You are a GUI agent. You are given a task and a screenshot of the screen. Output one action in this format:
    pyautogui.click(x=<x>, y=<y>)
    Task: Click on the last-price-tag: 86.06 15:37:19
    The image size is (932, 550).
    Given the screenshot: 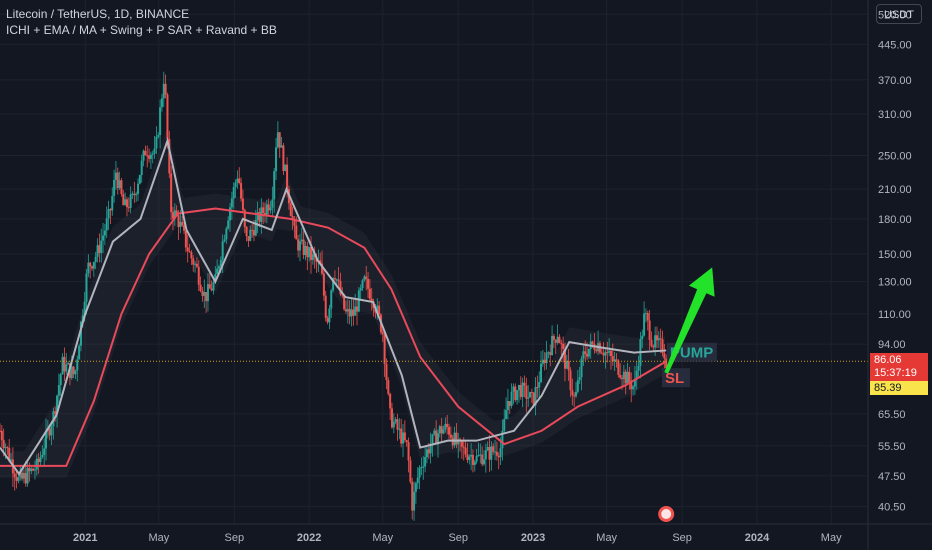 What is the action you would take?
    pyautogui.click(x=899, y=367)
    